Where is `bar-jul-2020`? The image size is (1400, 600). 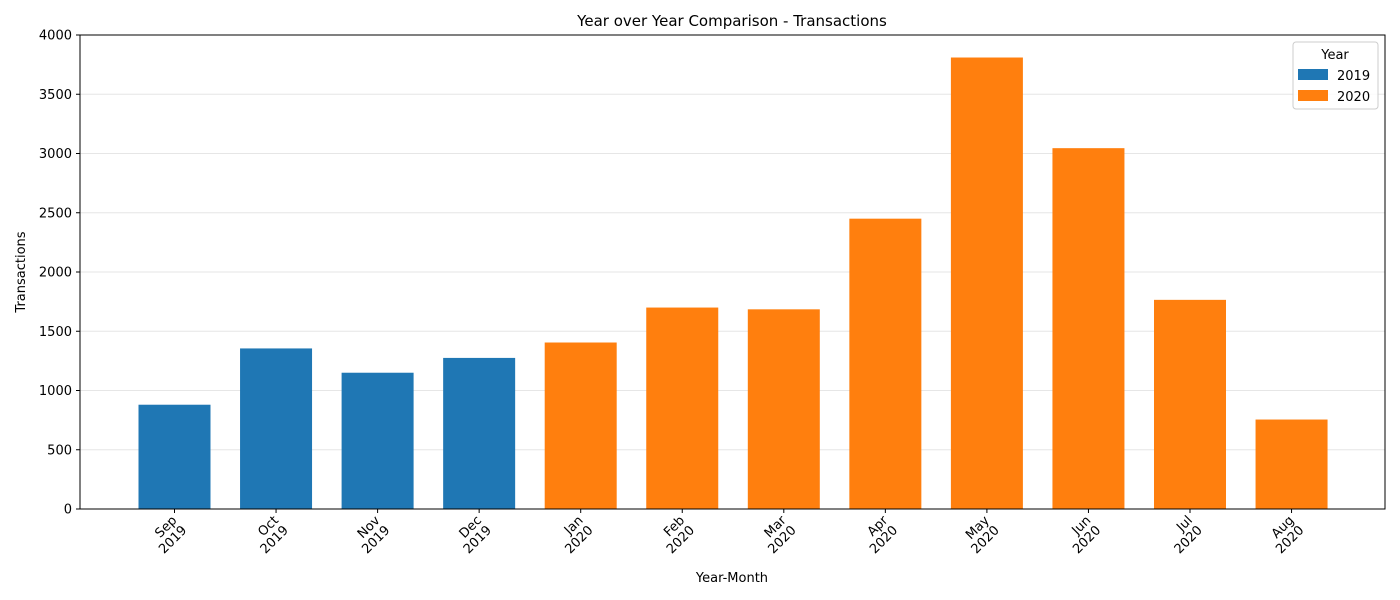 bar-jul-2020 is located at coordinates (1190, 404).